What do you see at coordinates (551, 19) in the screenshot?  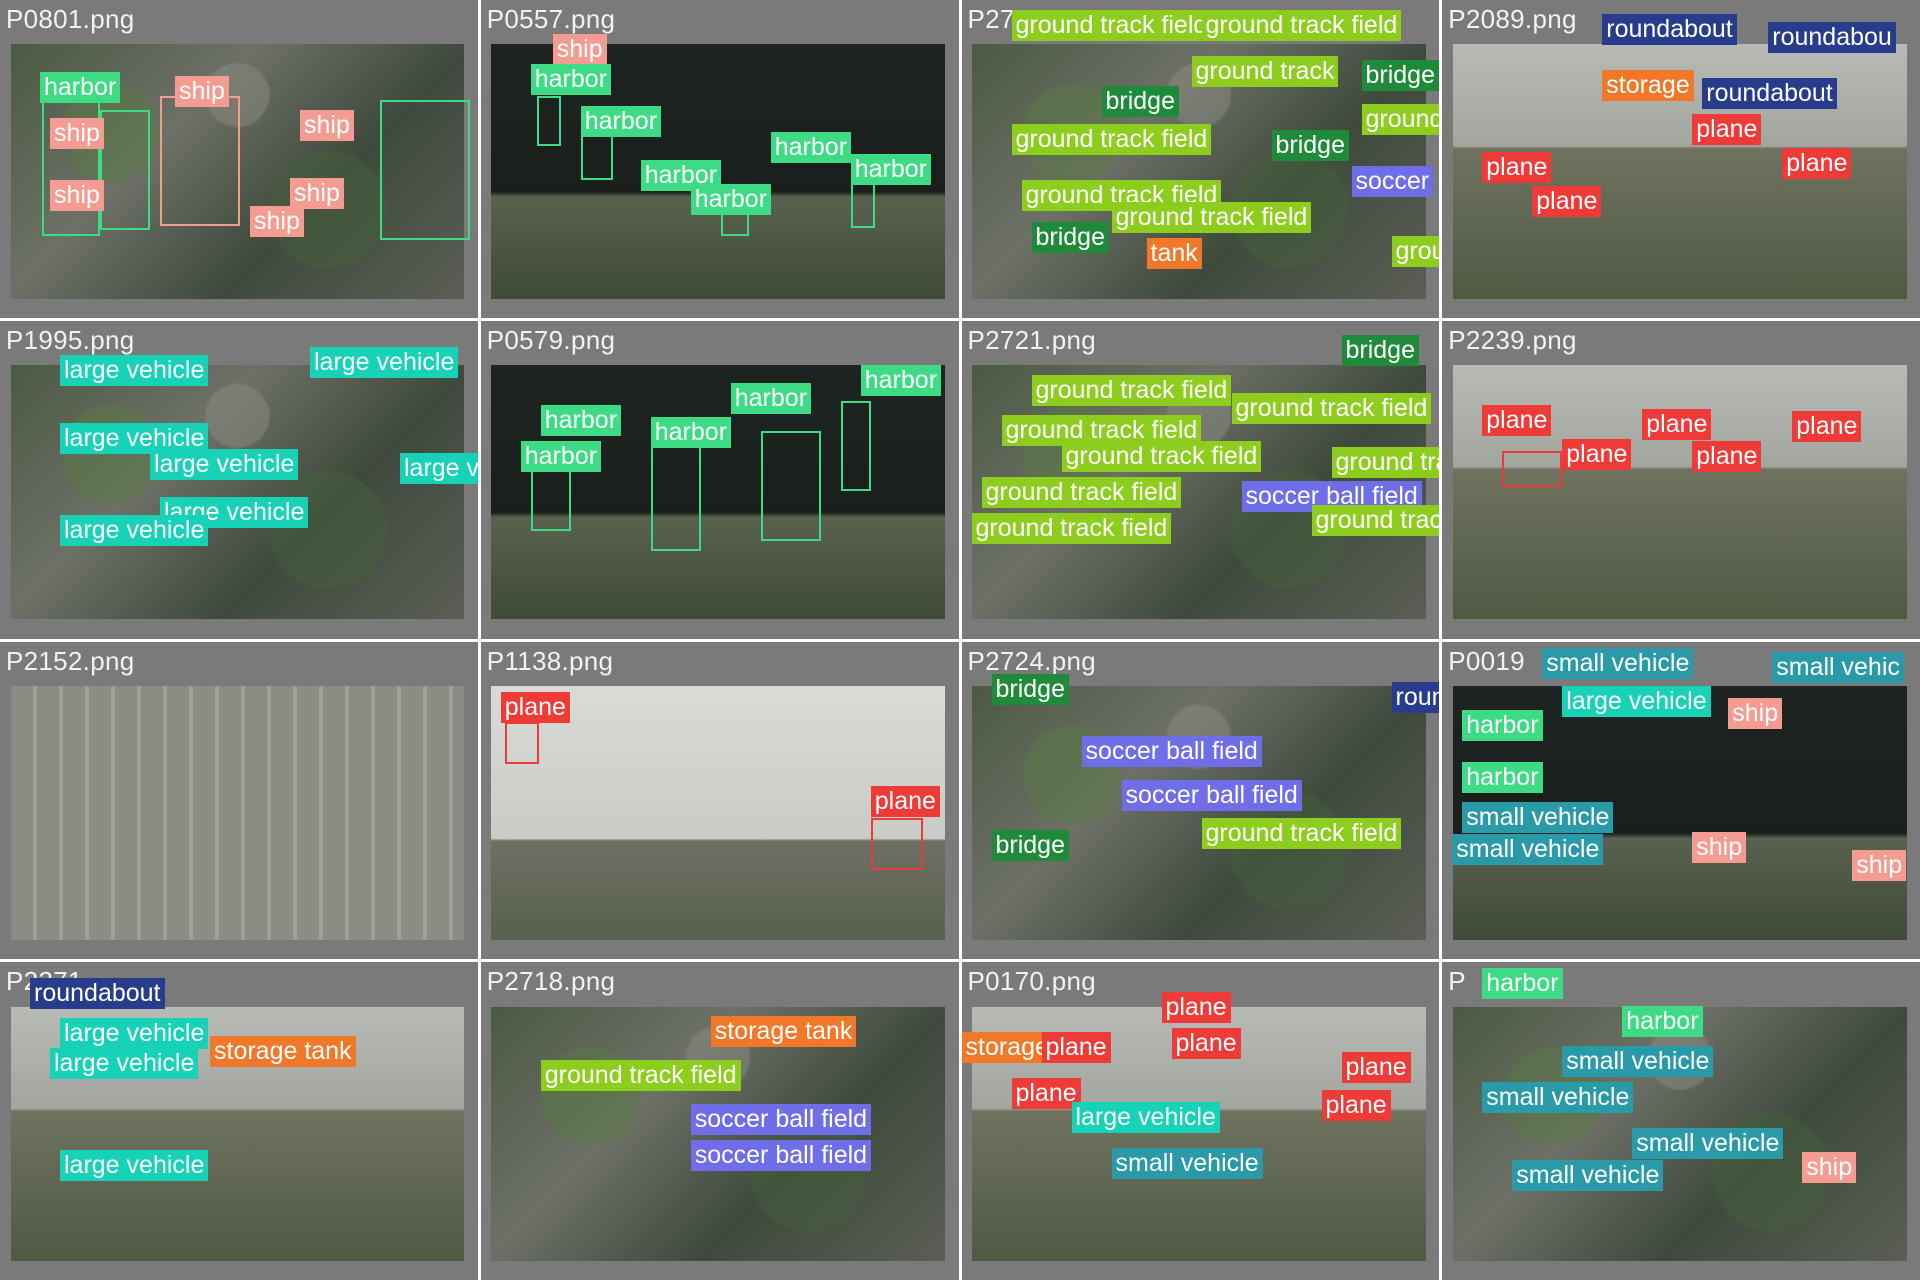 I see `tile-filename: P0557.png` at bounding box center [551, 19].